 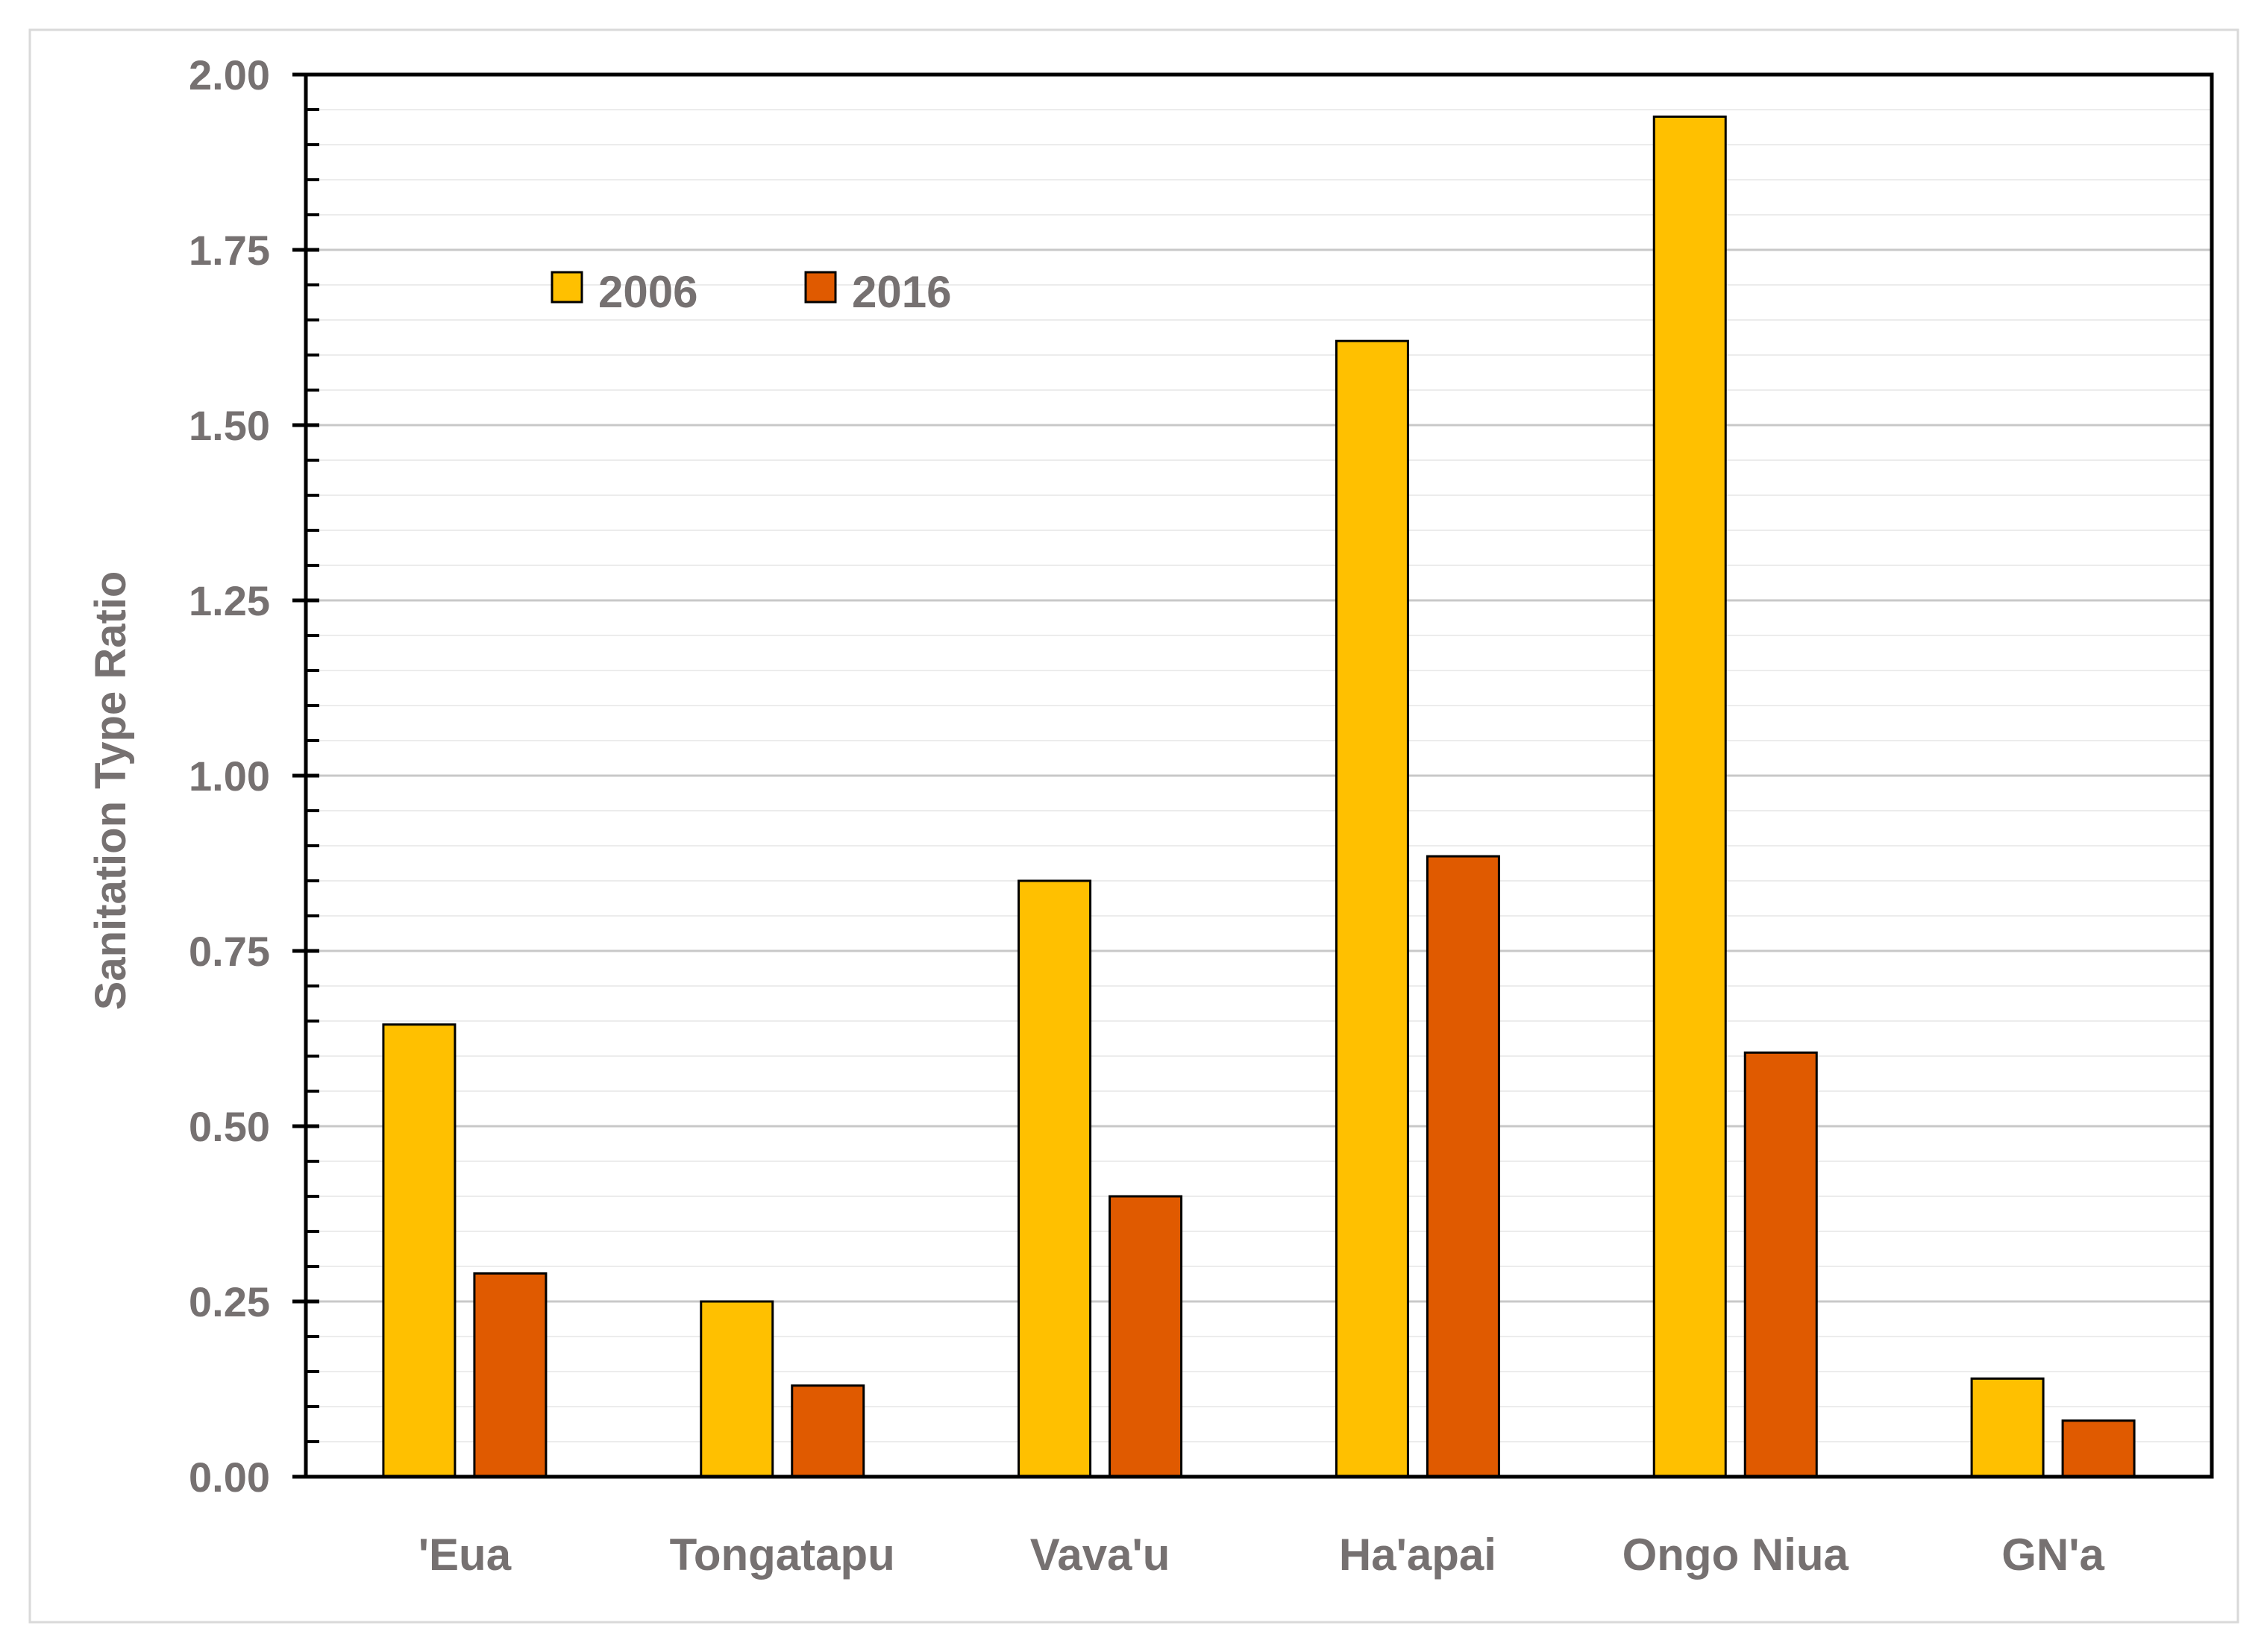 What do you see at coordinates (1261, 1555) in the screenshot?
I see `x-axis-category-labels: 'Eua Tongatapu Vava'u Ha'apai Ongo Niua GN'a` at bounding box center [1261, 1555].